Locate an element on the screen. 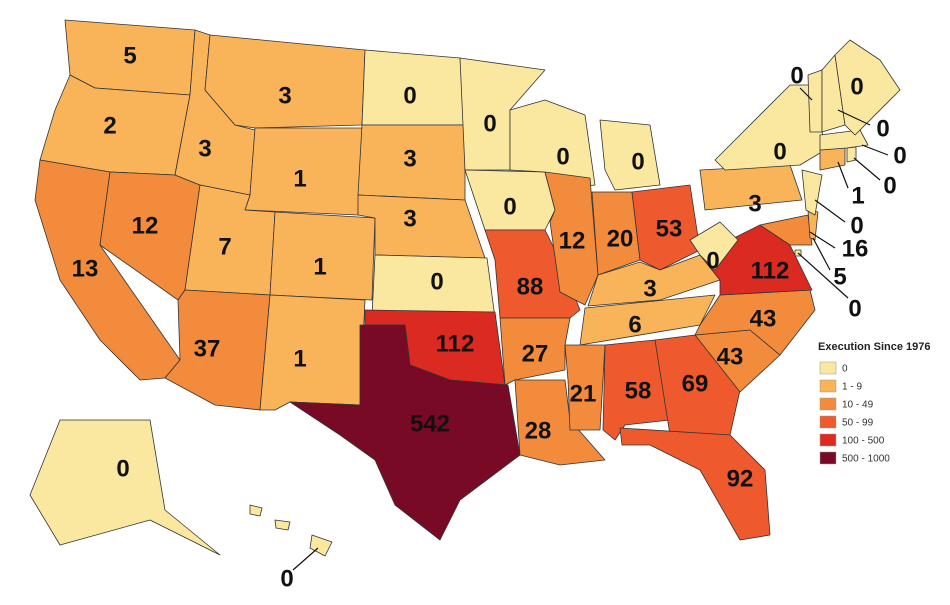  state-value: 58 is located at coordinates (638, 390).